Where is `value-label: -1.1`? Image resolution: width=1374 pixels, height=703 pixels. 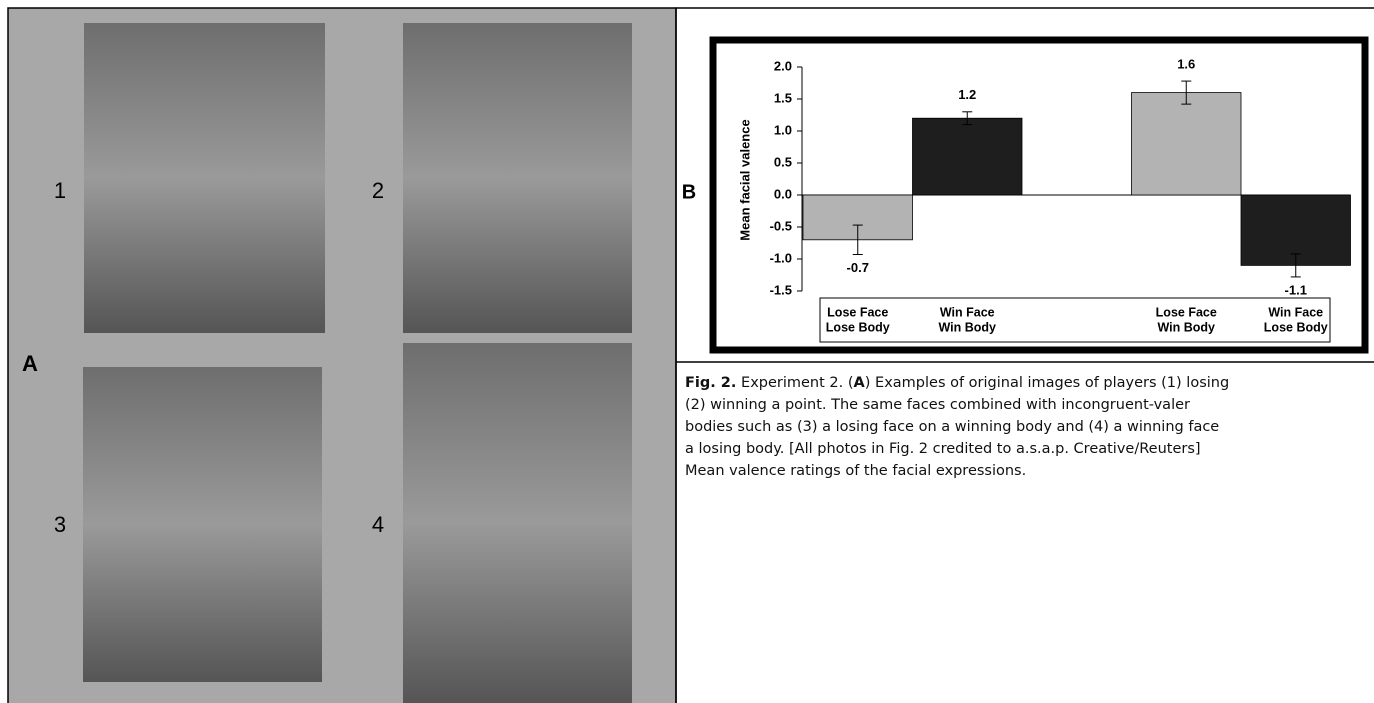
value-label: -1.1 is located at coordinates (1296, 289).